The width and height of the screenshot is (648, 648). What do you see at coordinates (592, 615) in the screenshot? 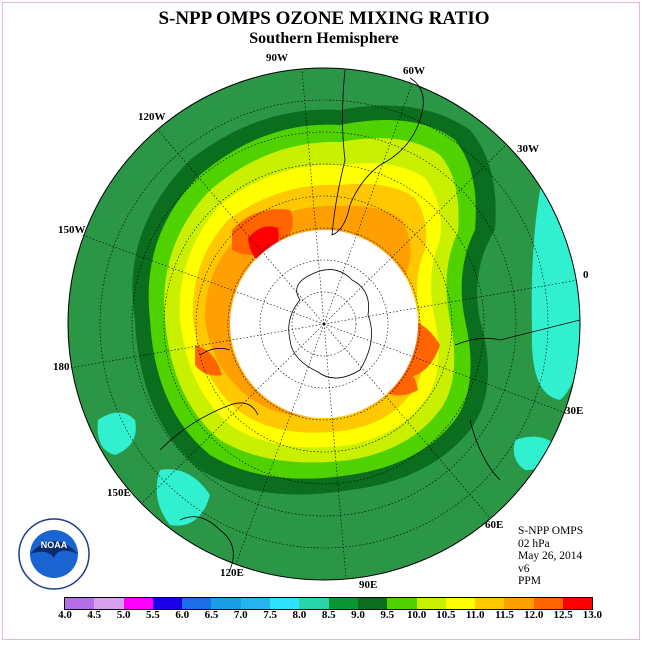
I see `colorbar-tick-label: 13.0` at bounding box center [592, 615].